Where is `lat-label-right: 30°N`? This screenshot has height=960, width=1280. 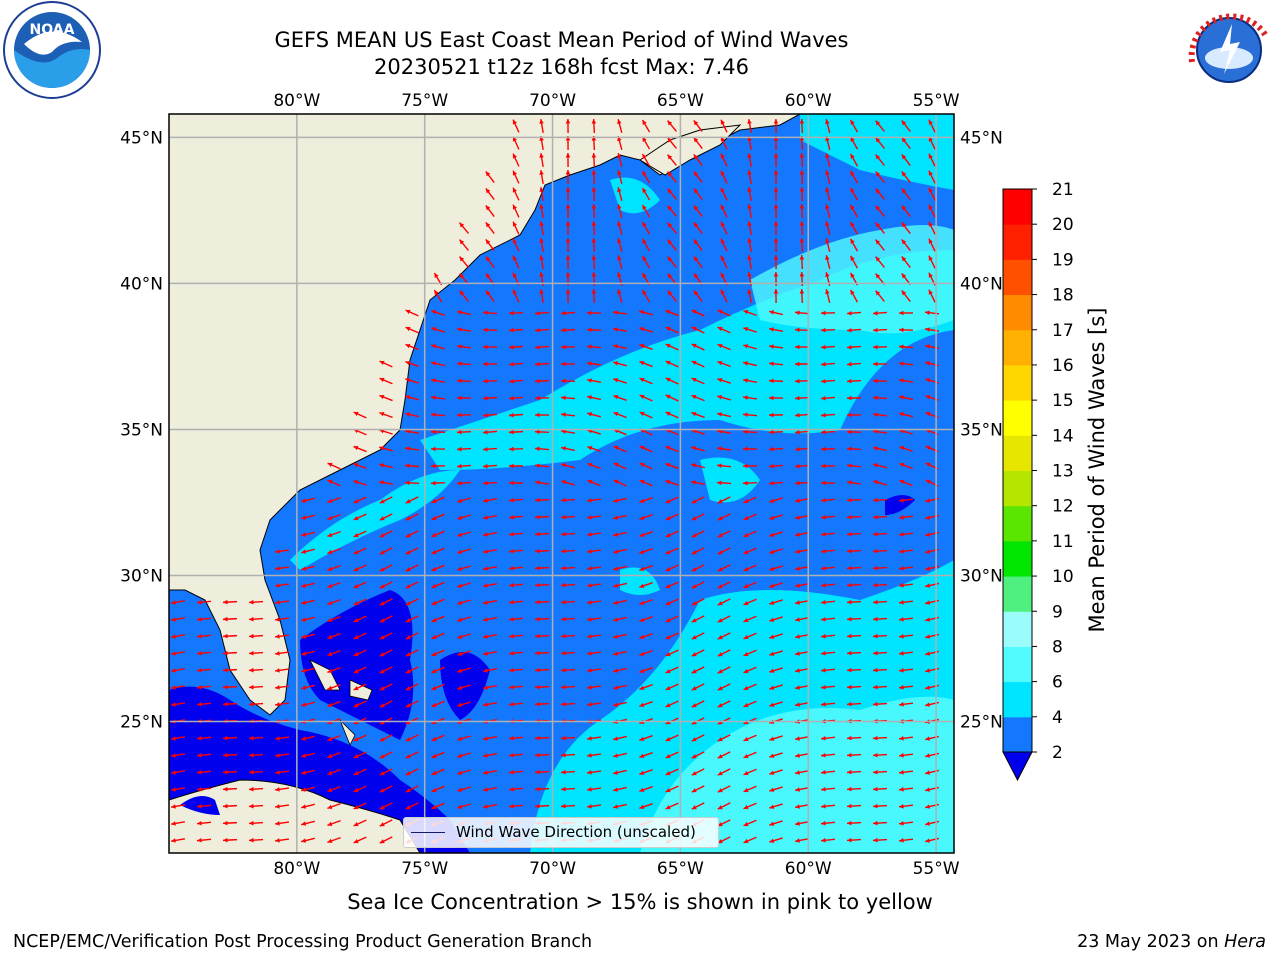
lat-label-right: 30°N is located at coordinates (981, 577).